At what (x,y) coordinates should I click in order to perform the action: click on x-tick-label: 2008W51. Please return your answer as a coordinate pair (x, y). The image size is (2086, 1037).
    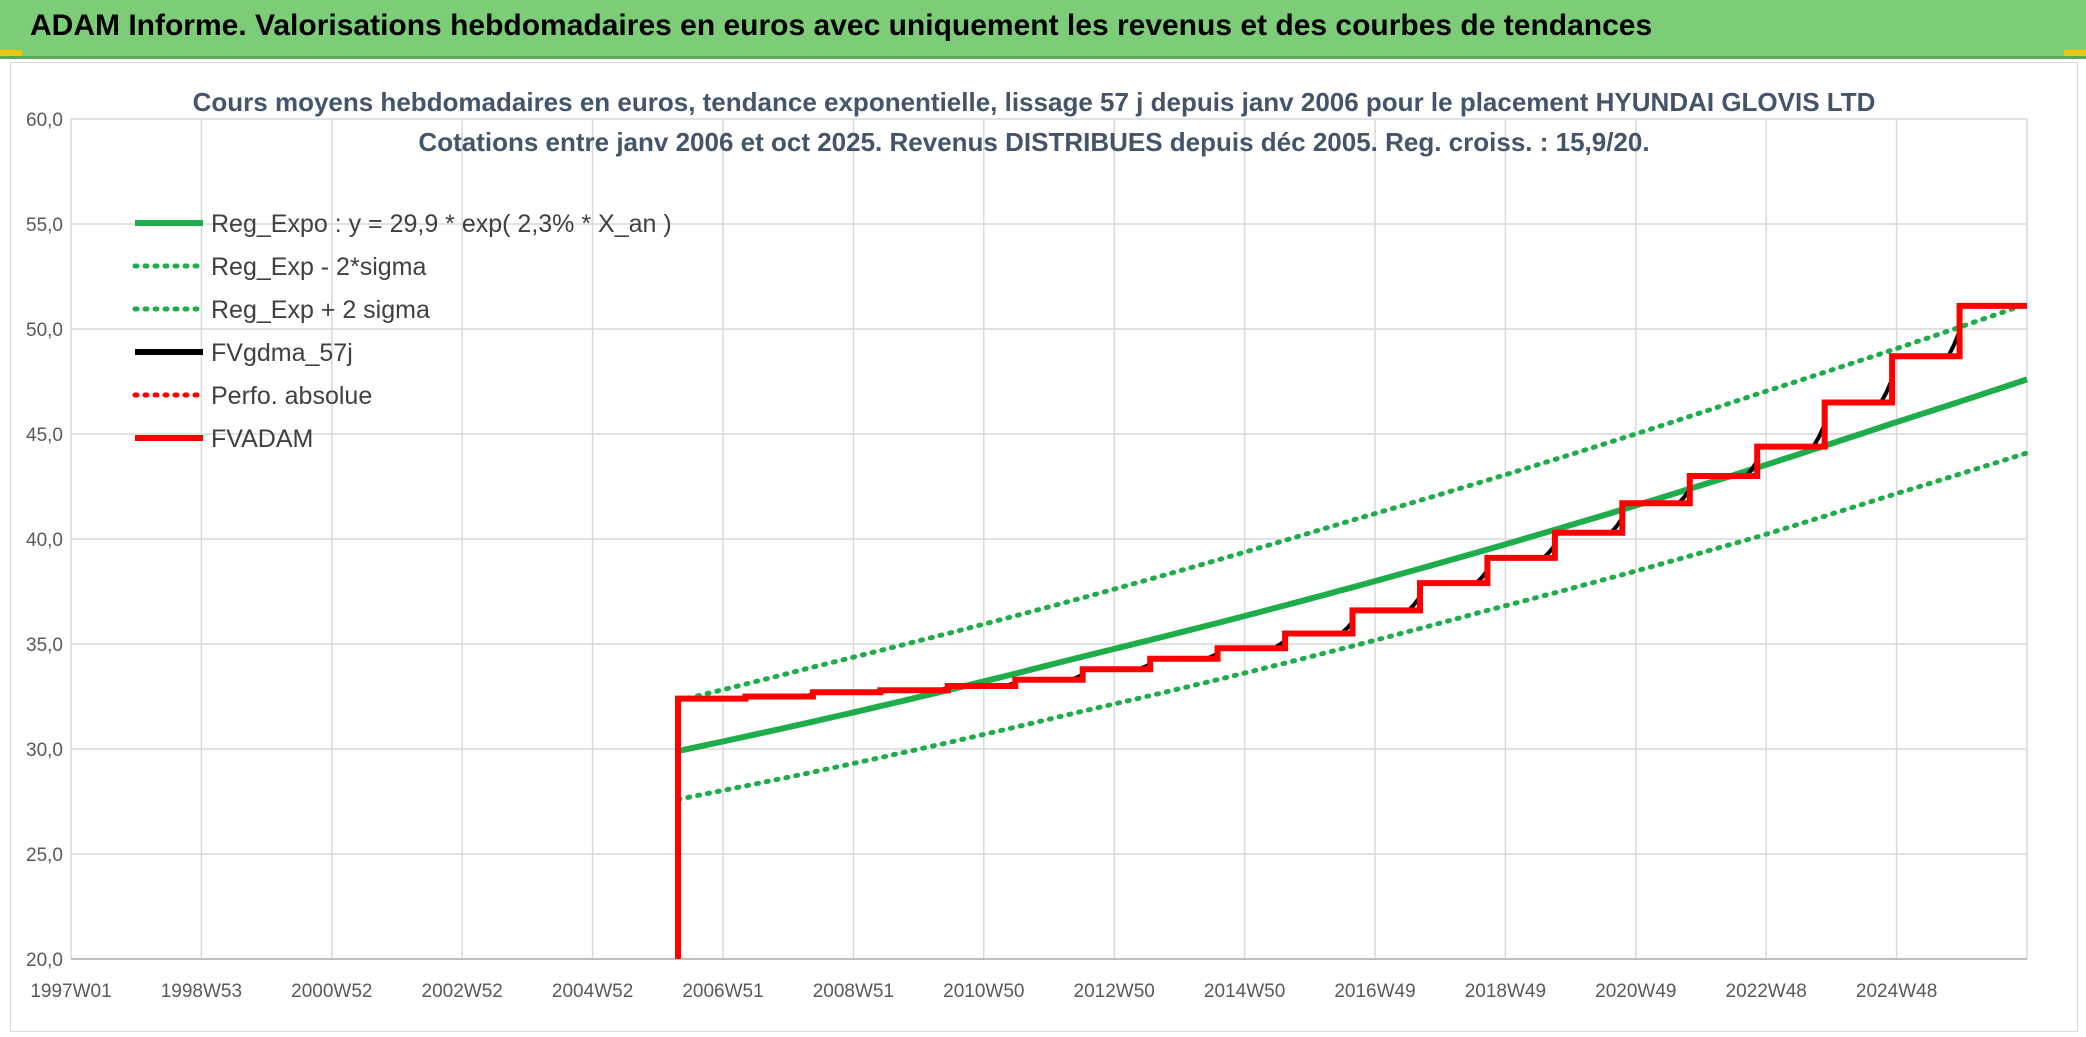
    Looking at the image, I should click on (853, 991).